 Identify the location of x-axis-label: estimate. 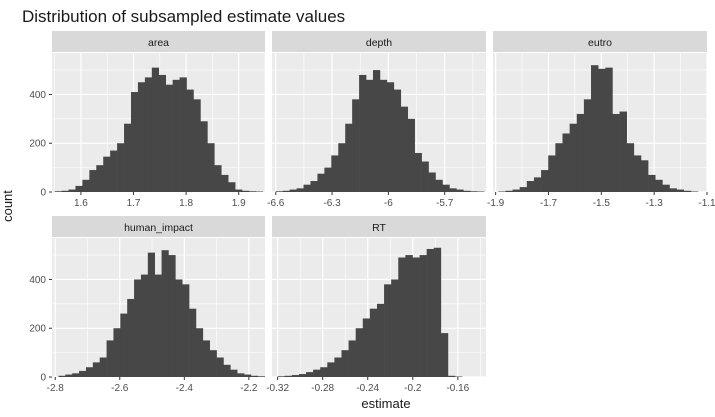
(385, 403).